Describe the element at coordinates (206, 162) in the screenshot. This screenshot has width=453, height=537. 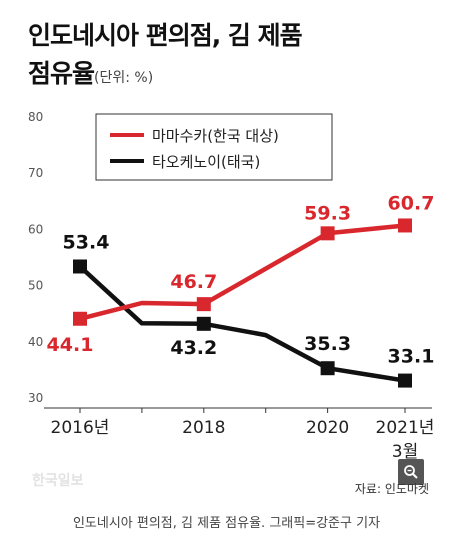
I see `legend-label: 타오케노이(태국)` at that location.